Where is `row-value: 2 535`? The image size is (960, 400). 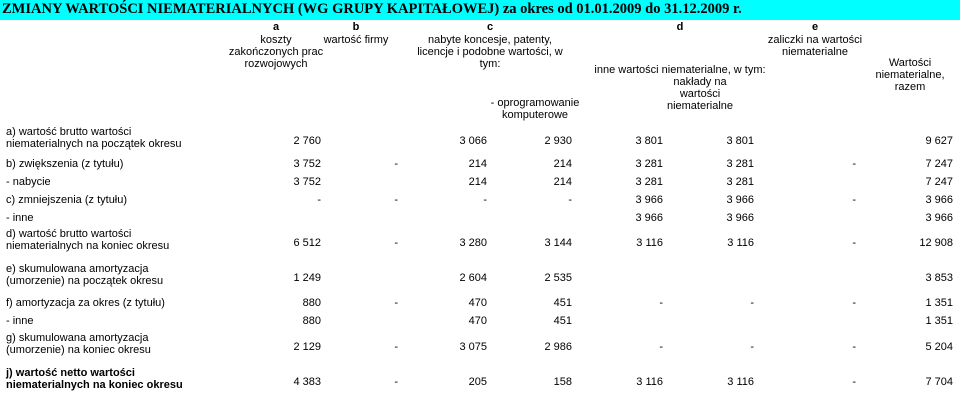 row-value: 2 535 is located at coordinates (558, 278).